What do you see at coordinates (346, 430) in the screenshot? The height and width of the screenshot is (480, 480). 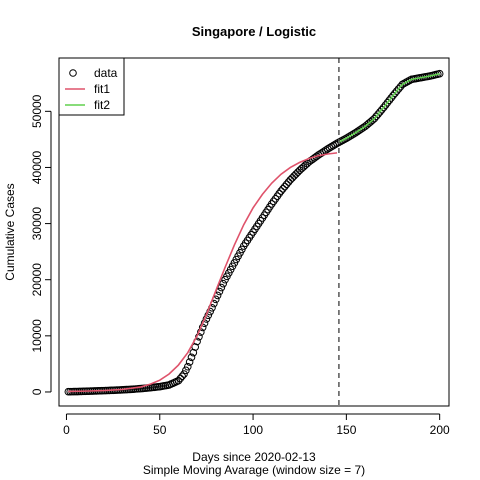 I see `x-tick-label: 150` at bounding box center [346, 430].